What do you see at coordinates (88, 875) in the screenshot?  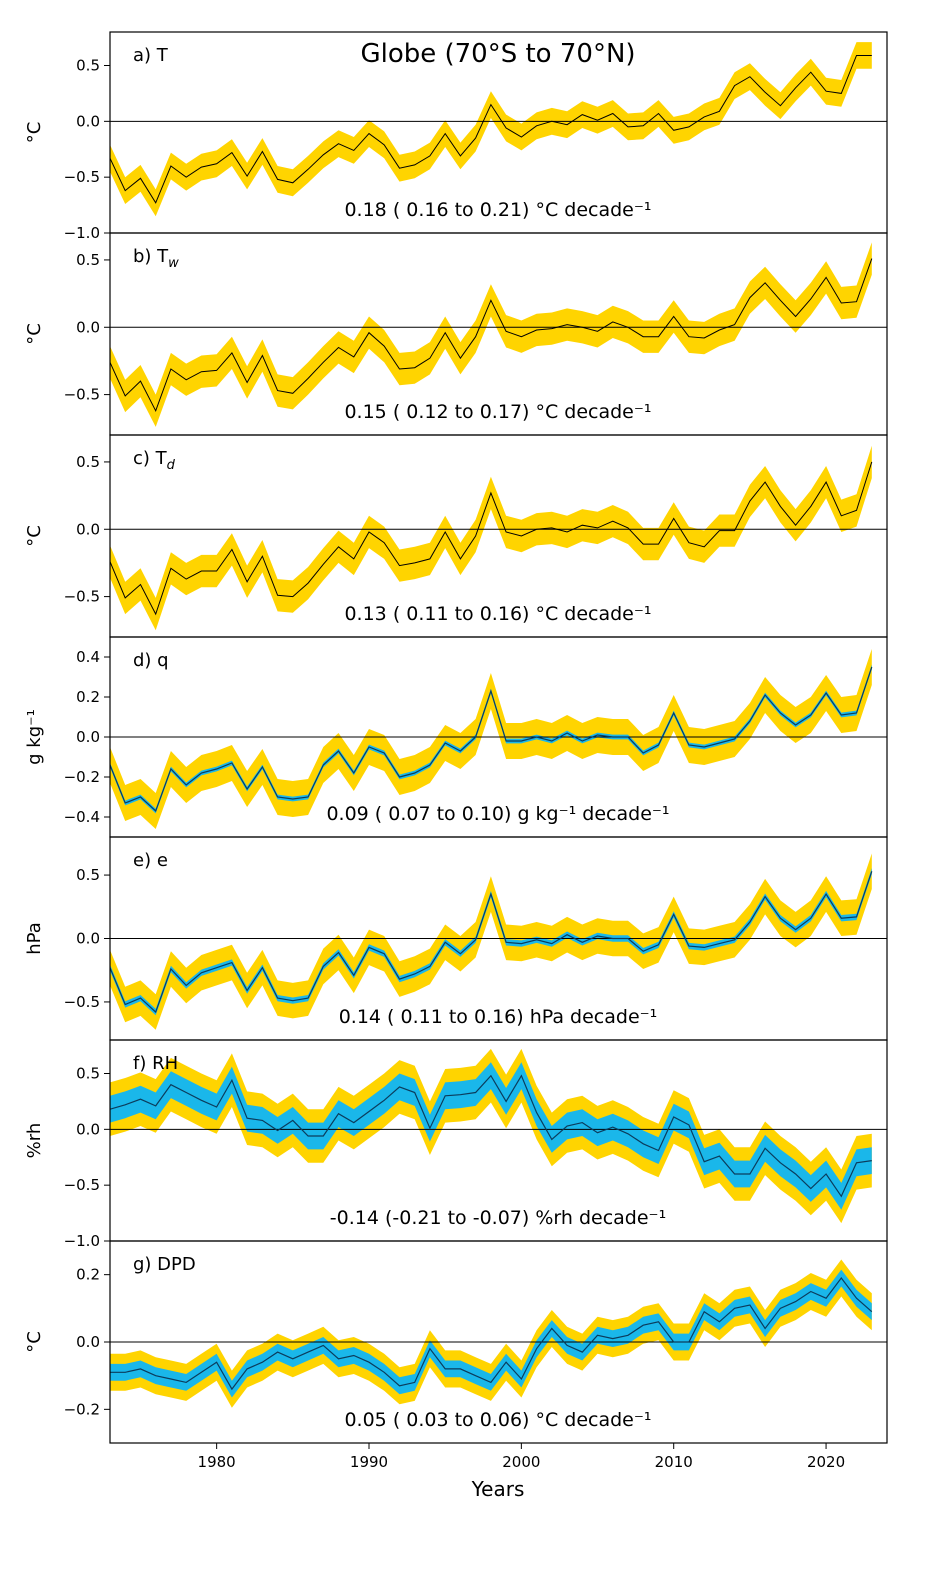 I see `ytick-label-e: 0.5` at bounding box center [88, 875].